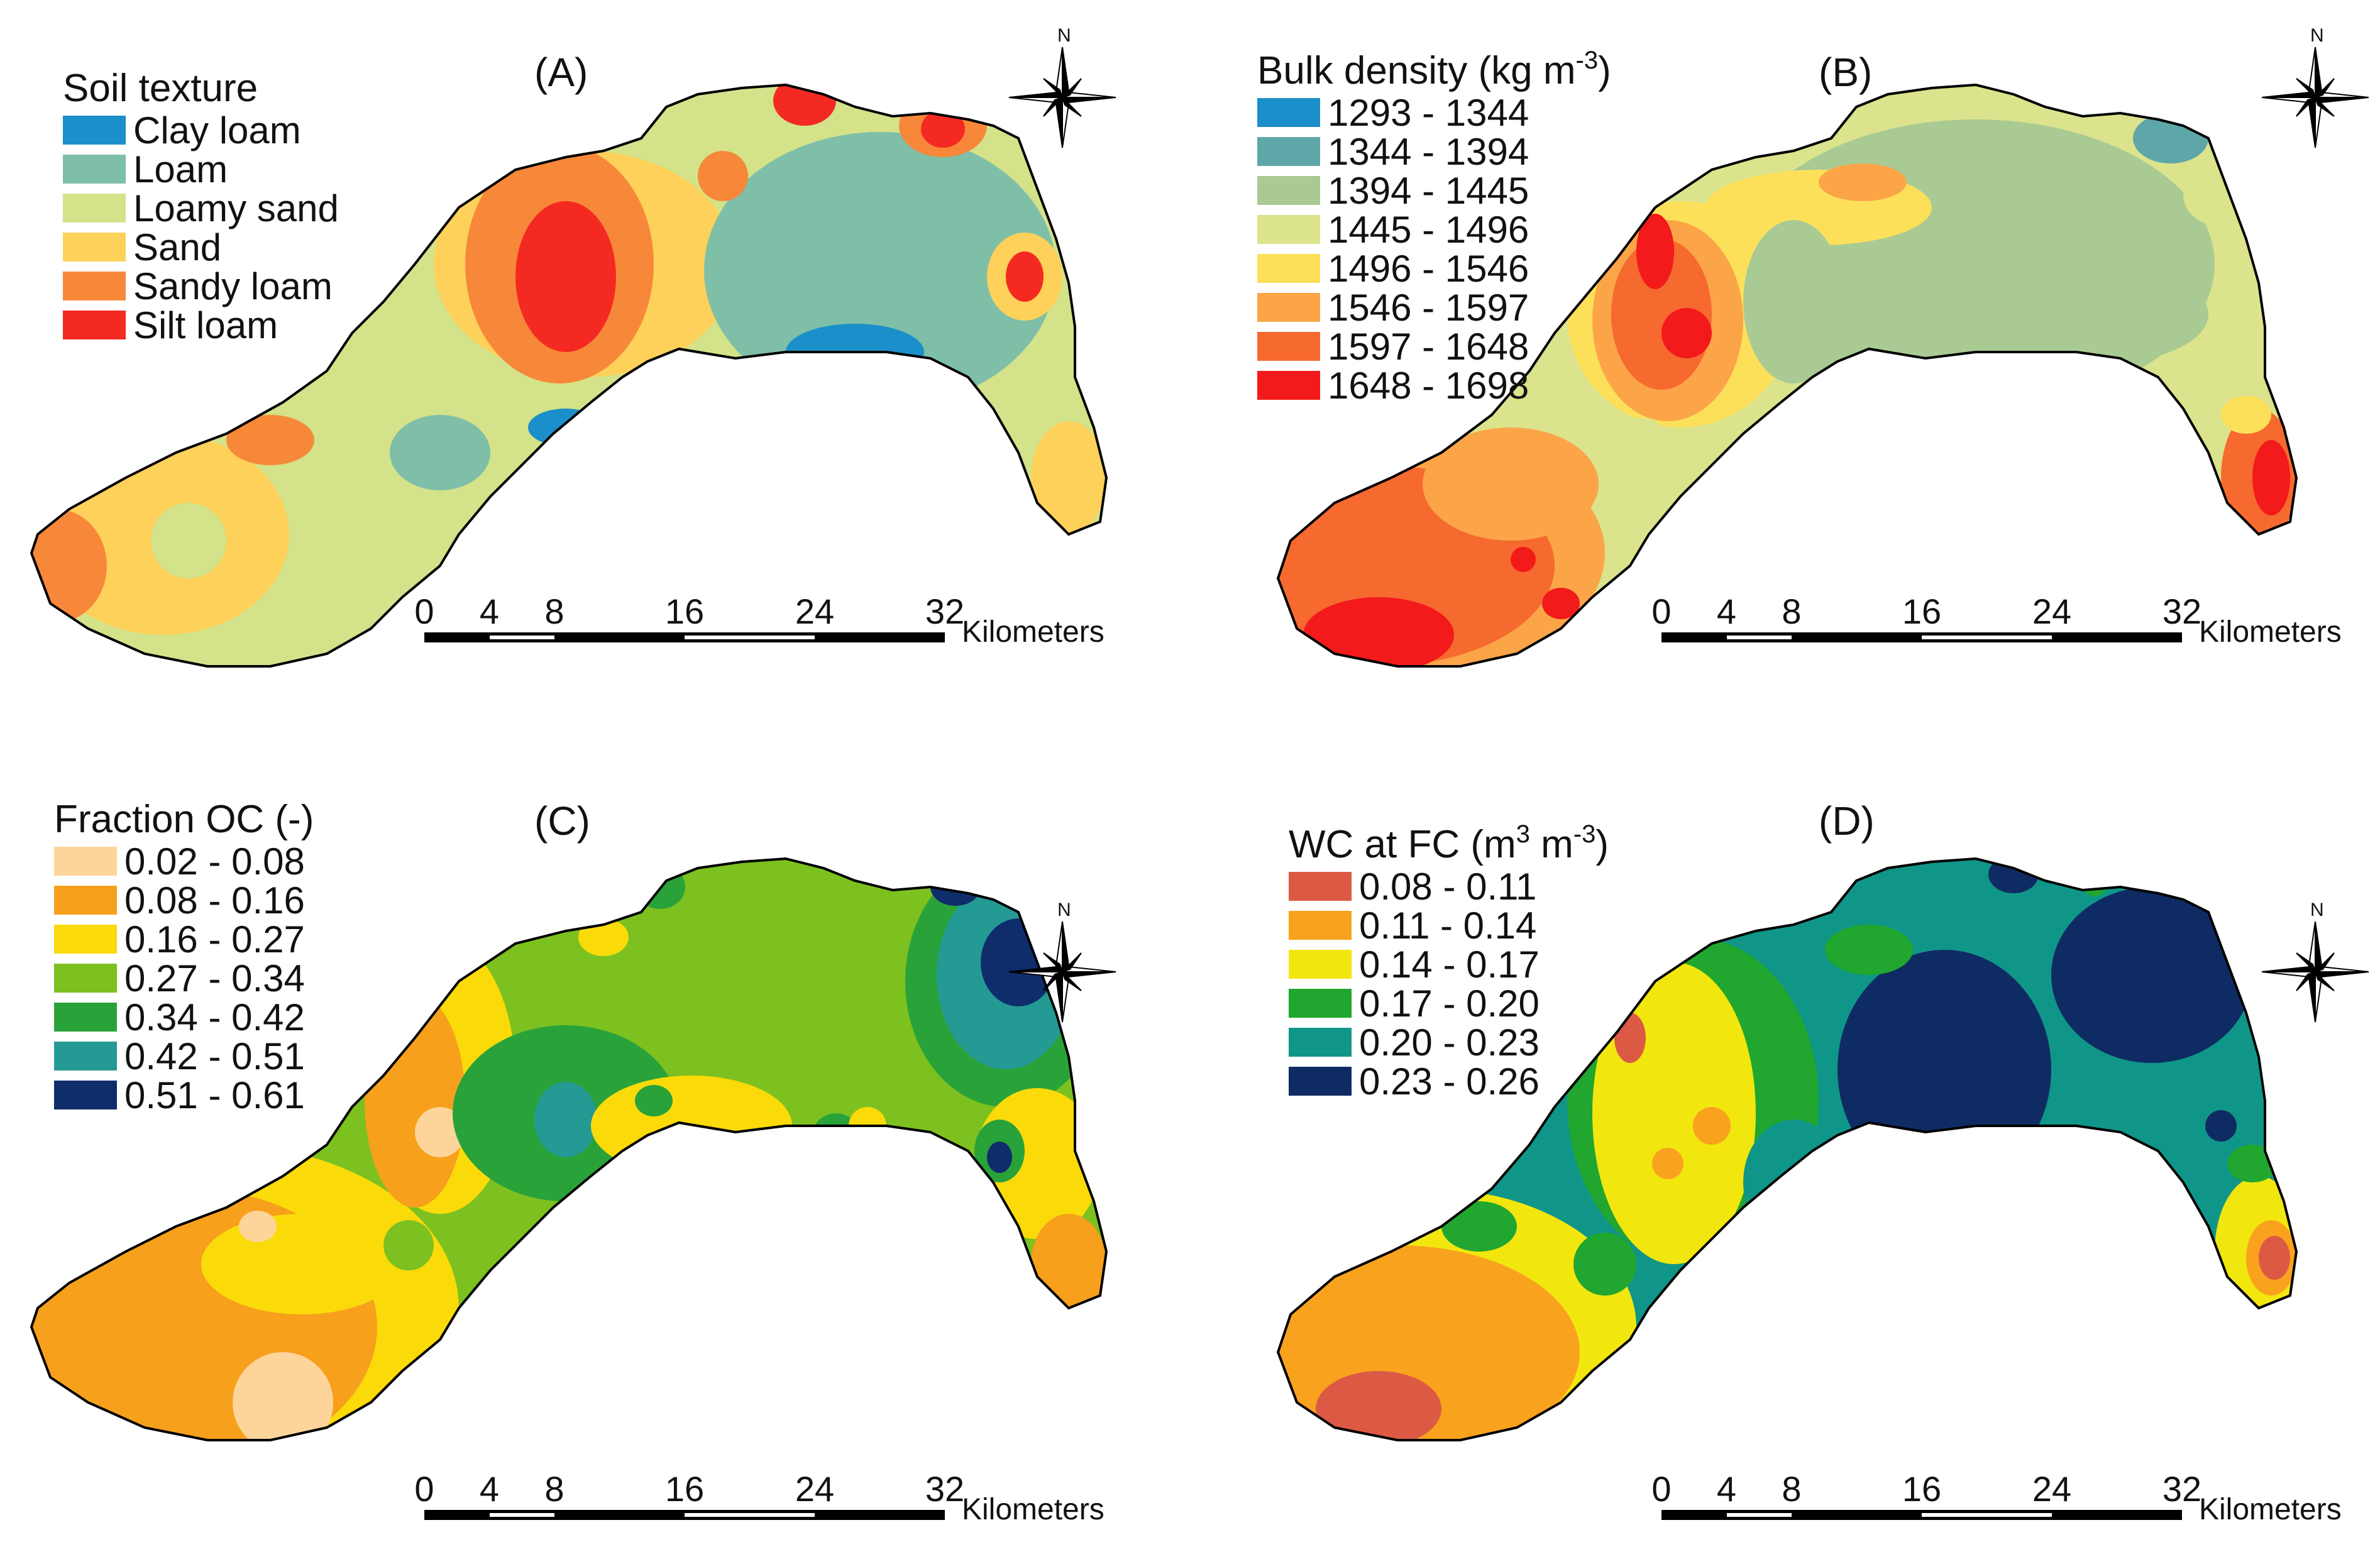 This screenshot has height=1547, width=2380. I want to click on legend-item: 1648 - 1698, so click(1434, 385).